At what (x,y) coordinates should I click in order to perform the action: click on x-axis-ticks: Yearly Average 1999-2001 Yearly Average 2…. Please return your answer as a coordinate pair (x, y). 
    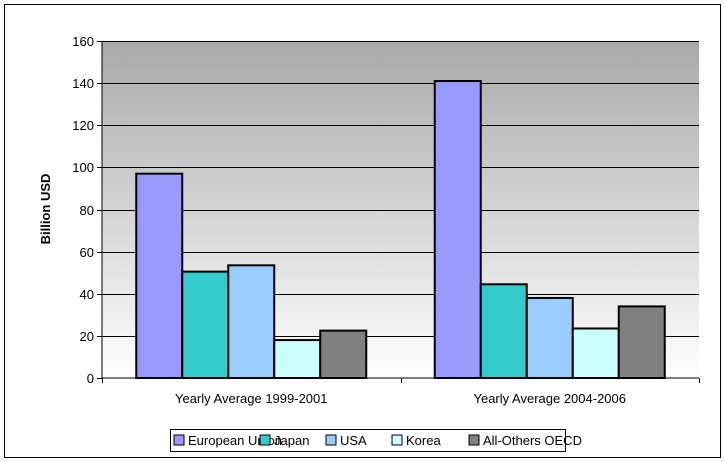
    Looking at the image, I should click on (401, 392).